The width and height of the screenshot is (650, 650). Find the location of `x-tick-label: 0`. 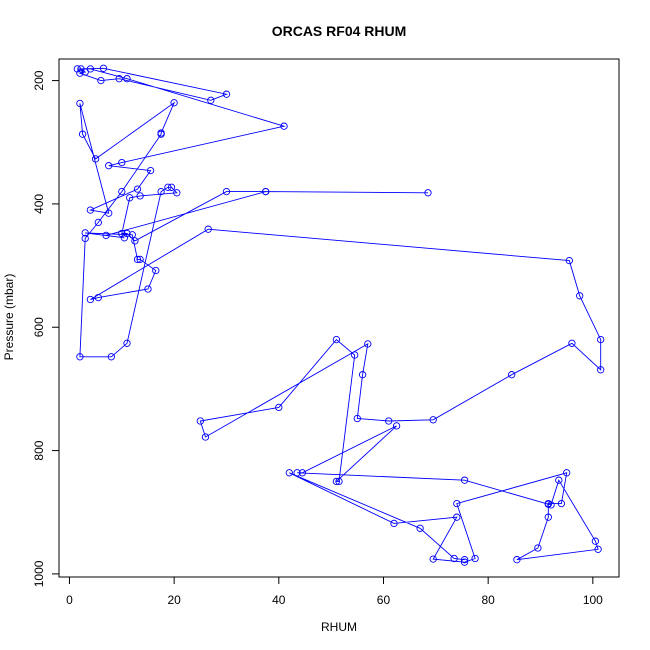

x-tick-label: 0 is located at coordinates (69, 600).